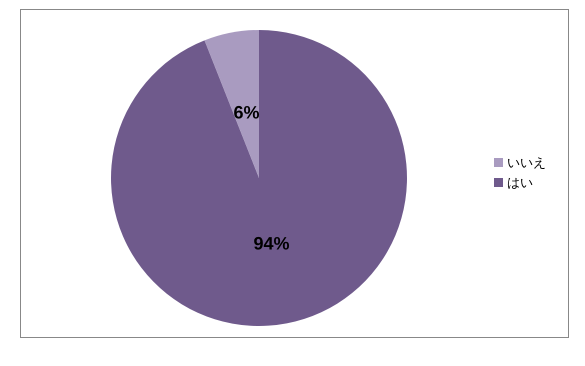 The image size is (585, 366). Describe the element at coordinates (520, 183) in the screenshot. I see `legend-label: はい` at that location.